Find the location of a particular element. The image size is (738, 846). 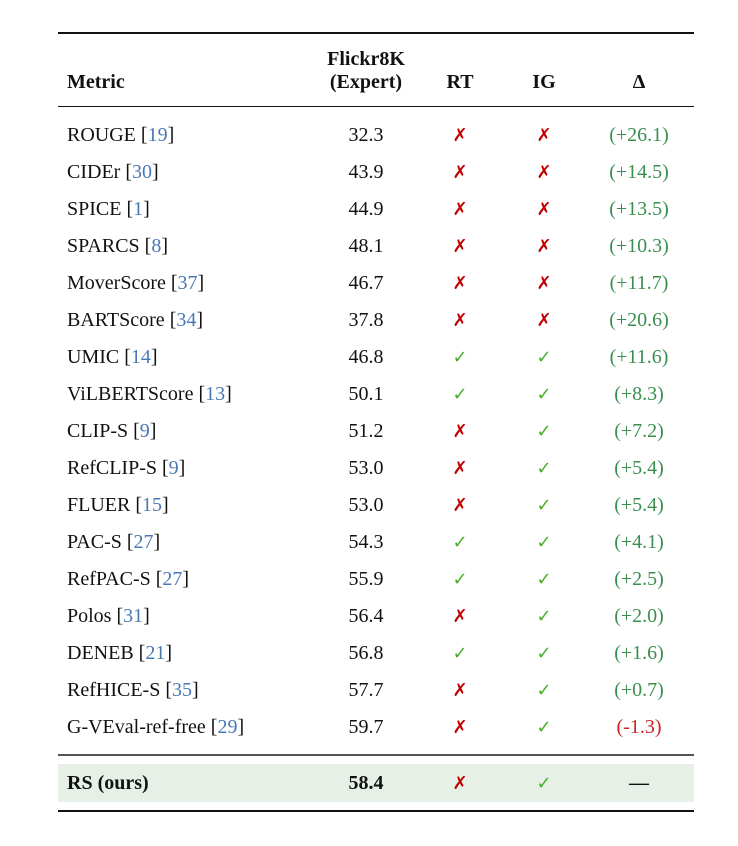

score: 59.7 is located at coordinates (366, 727).